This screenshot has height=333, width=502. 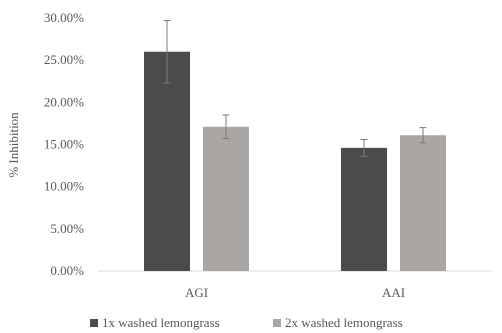 I want to click on y-tick-label: 30.00%, so click(x=64, y=17).